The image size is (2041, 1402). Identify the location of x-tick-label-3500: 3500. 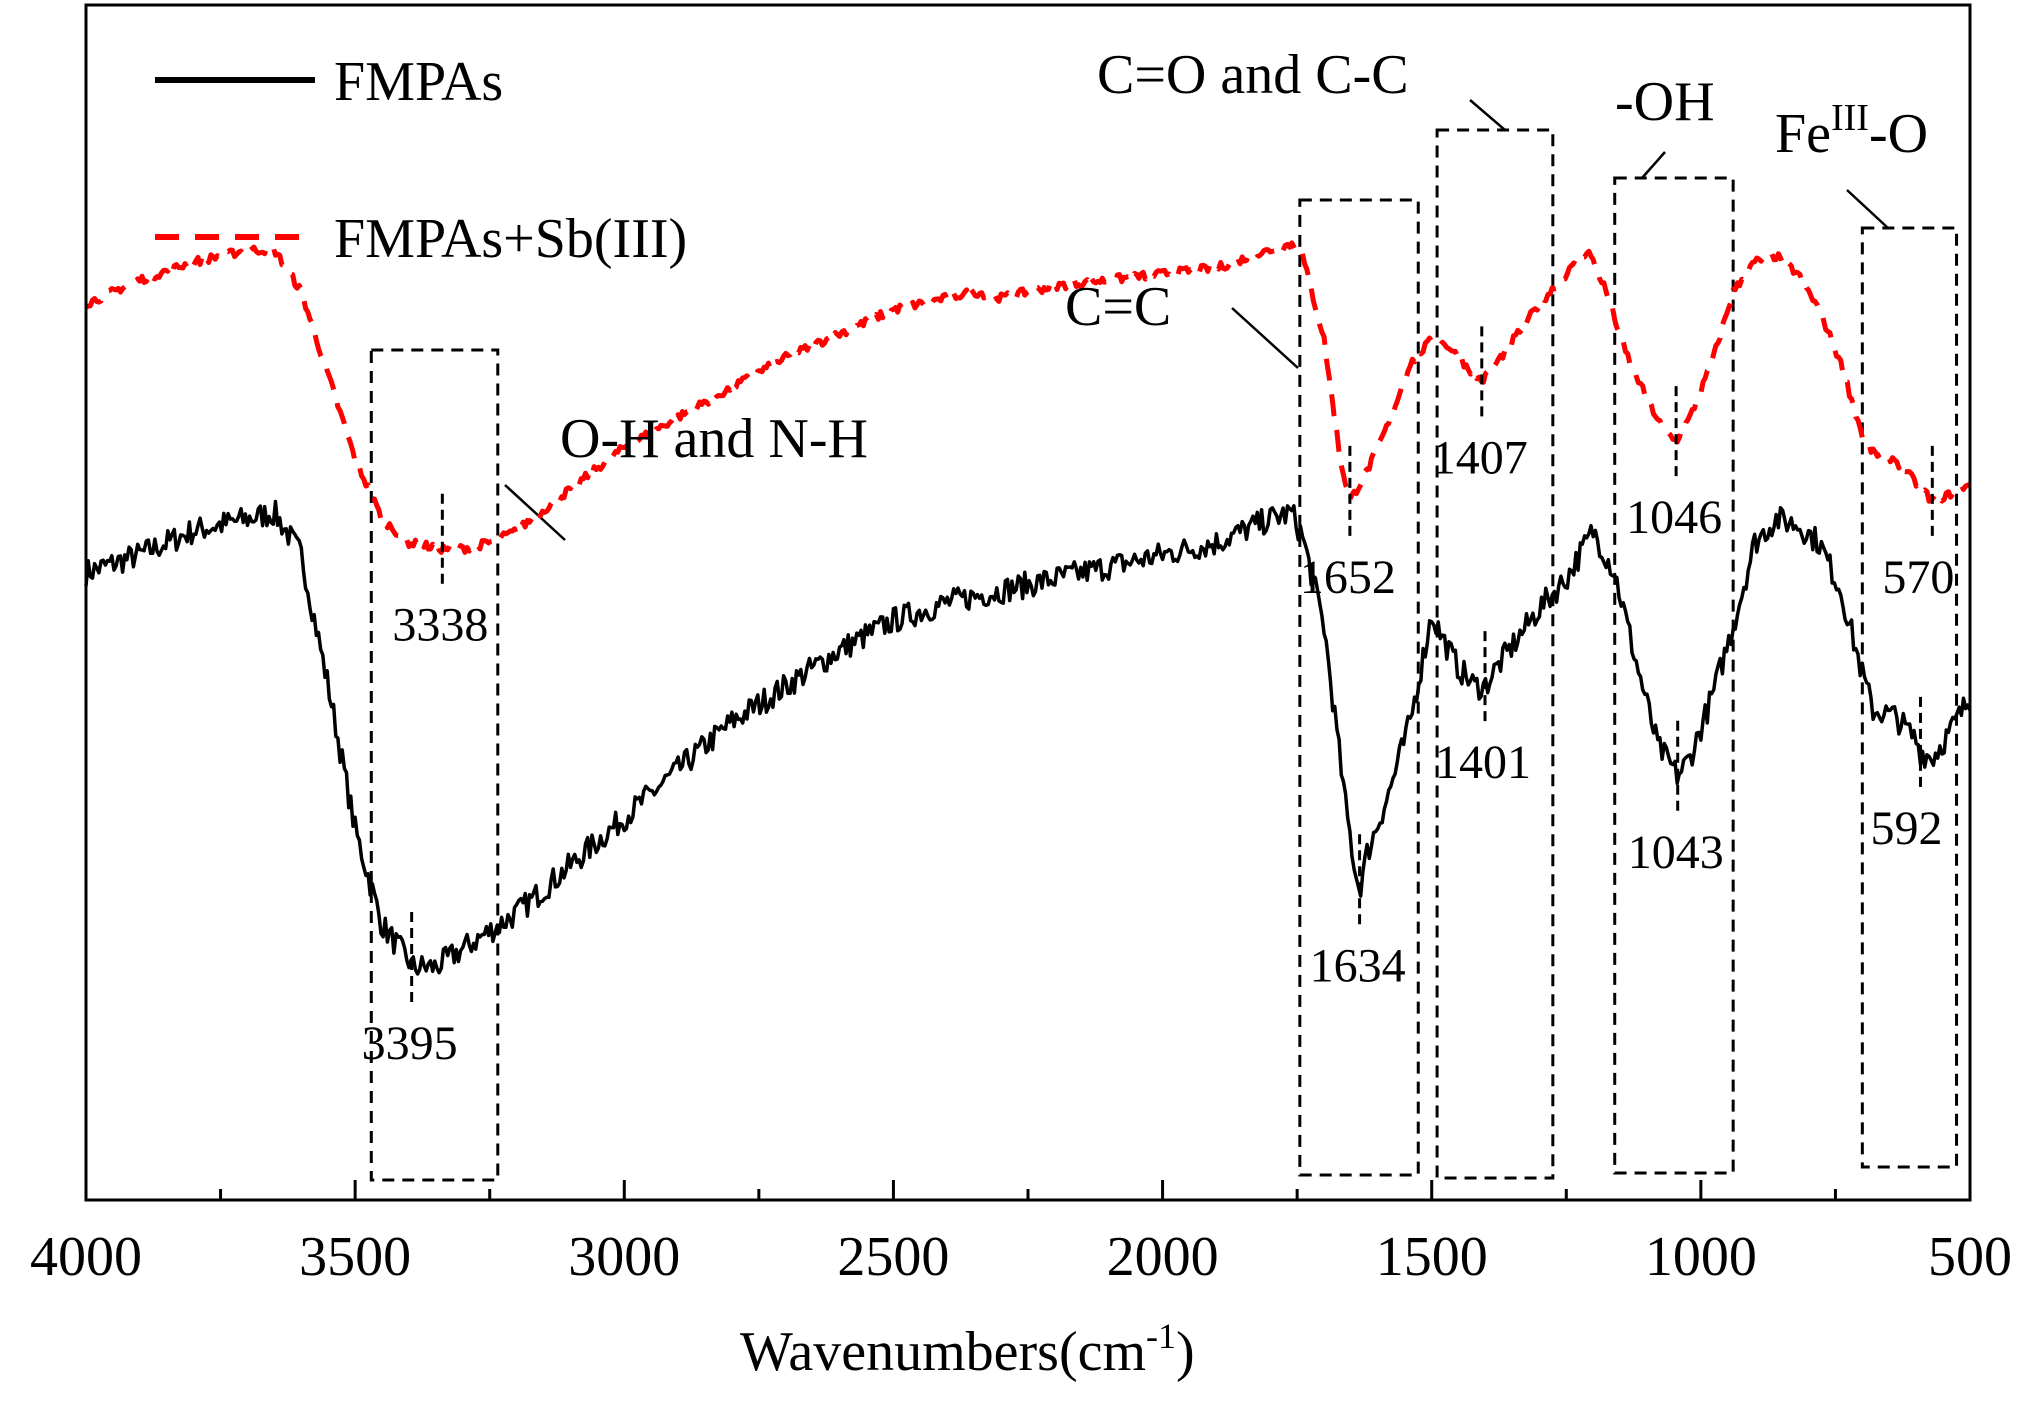
(355, 1257).